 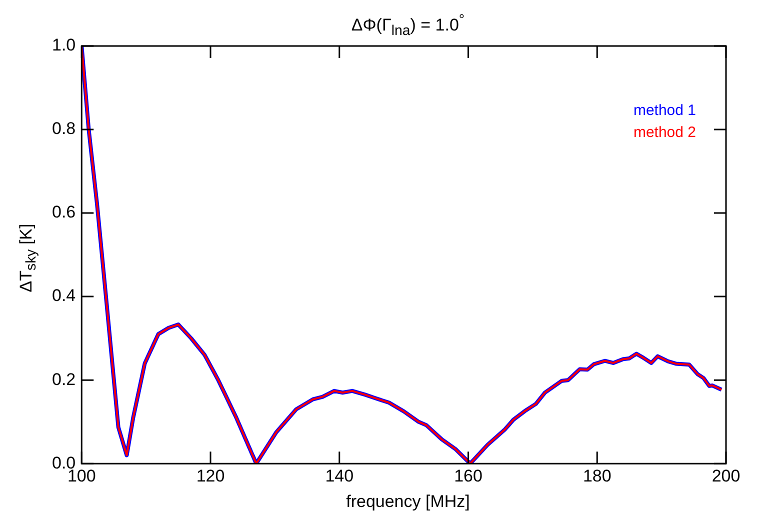 I want to click on x-tick-label: 160, so click(x=468, y=476).